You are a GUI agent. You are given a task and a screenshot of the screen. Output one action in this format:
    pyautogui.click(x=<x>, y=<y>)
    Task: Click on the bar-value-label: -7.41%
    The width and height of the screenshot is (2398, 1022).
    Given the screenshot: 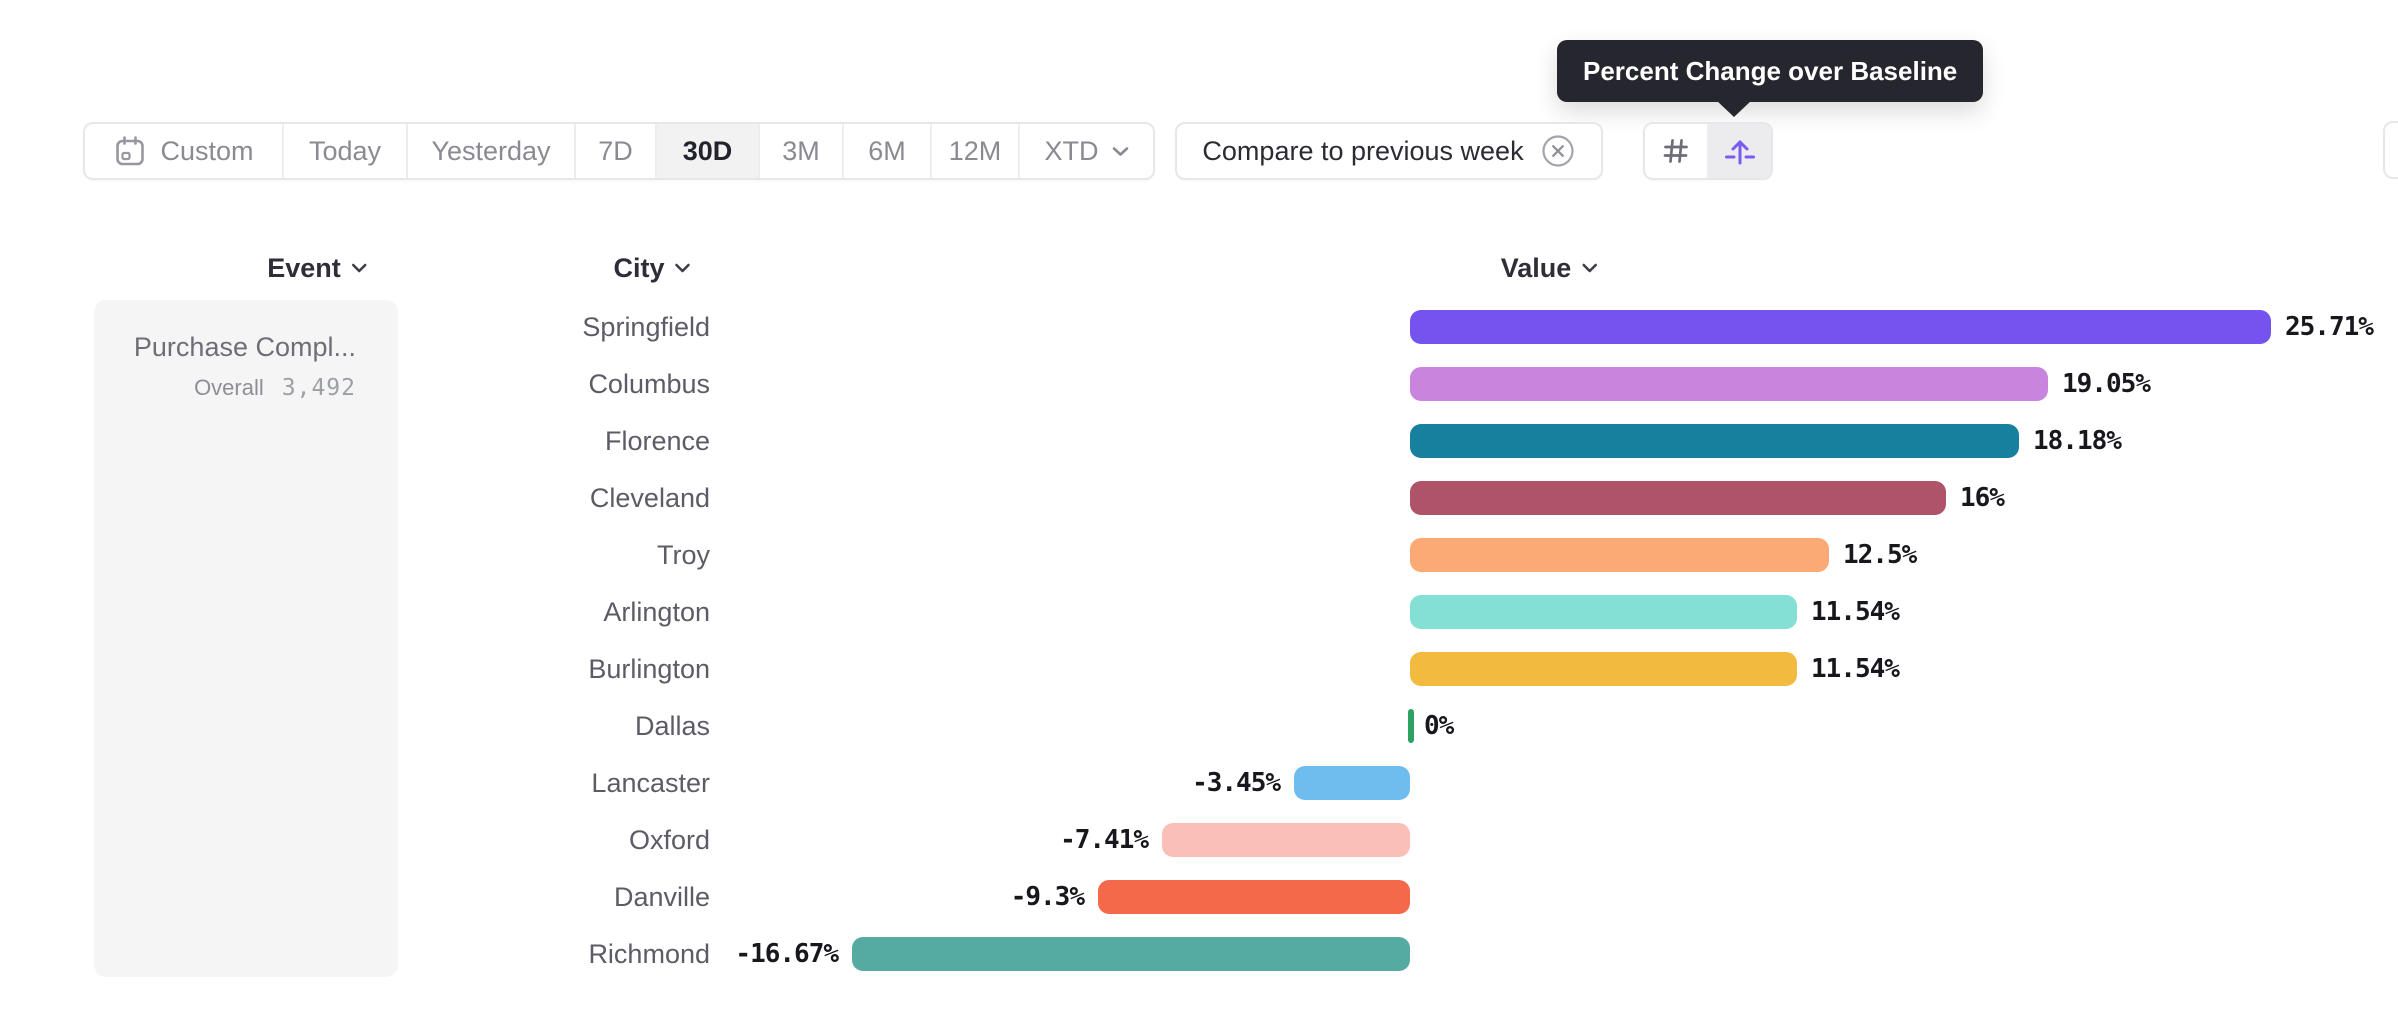 What is the action you would take?
    pyautogui.click(x=1104, y=840)
    